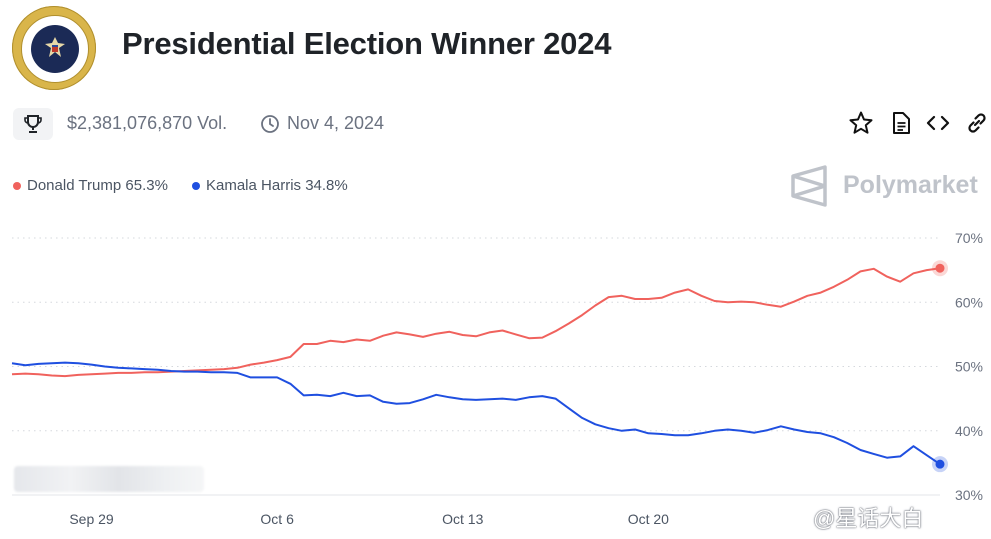 The image size is (991, 539). What do you see at coordinates (17, 185) in the screenshot?
I see `legend-dot-trump` at bounding box center [17, 185].